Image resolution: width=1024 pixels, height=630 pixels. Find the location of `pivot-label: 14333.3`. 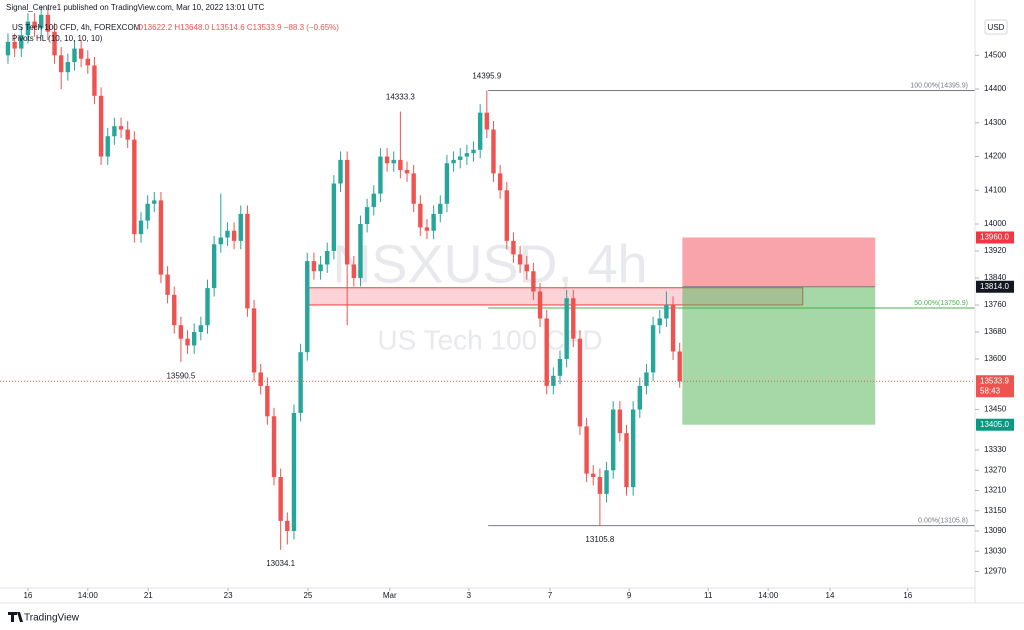

pivot-label: 14333.3 is located at coordinates (400, 97).